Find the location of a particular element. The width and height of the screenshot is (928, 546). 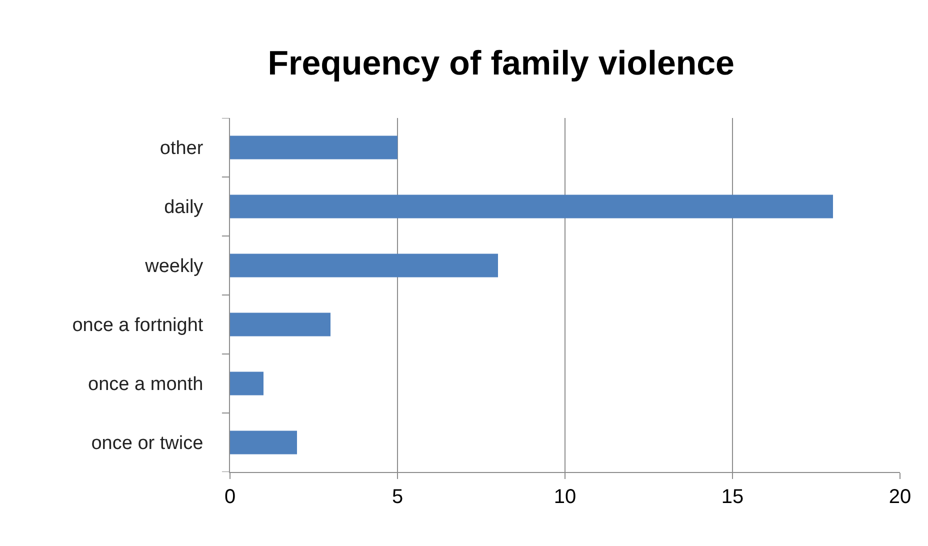

x-tick-label: 20 is located at coordinates (900, 497).